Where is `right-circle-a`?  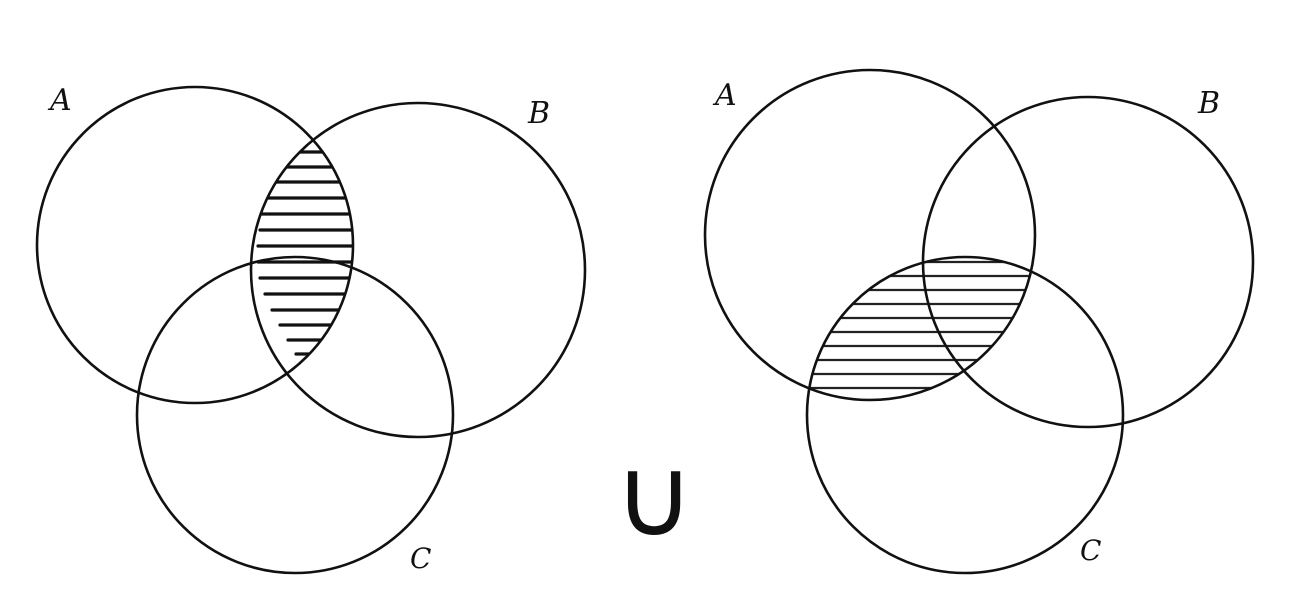 right-circle-a is located at coordinates (870, 235).